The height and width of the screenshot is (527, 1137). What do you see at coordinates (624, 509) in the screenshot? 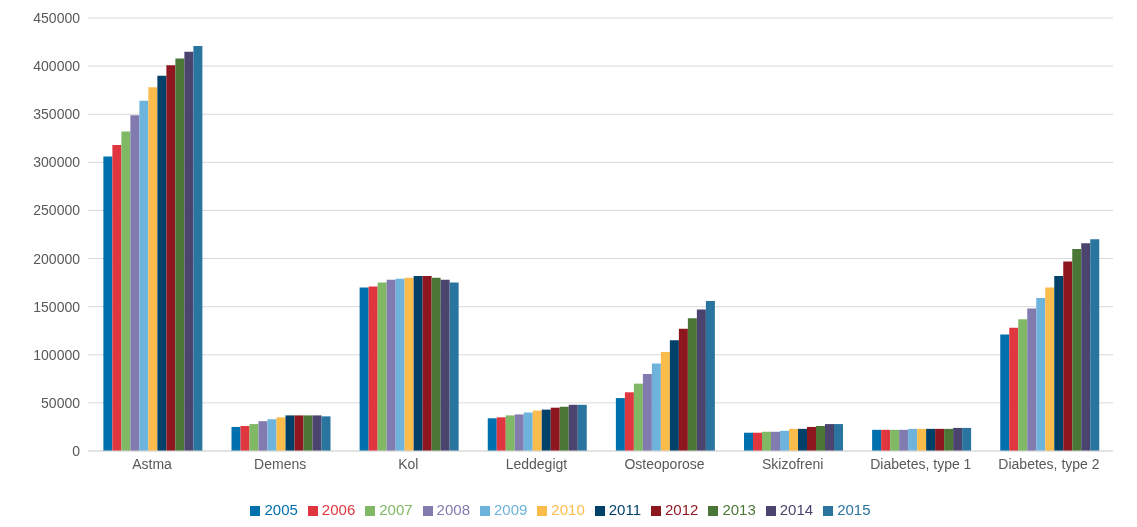
I see `legend-label: 2011` at bounding box center [624, 509].